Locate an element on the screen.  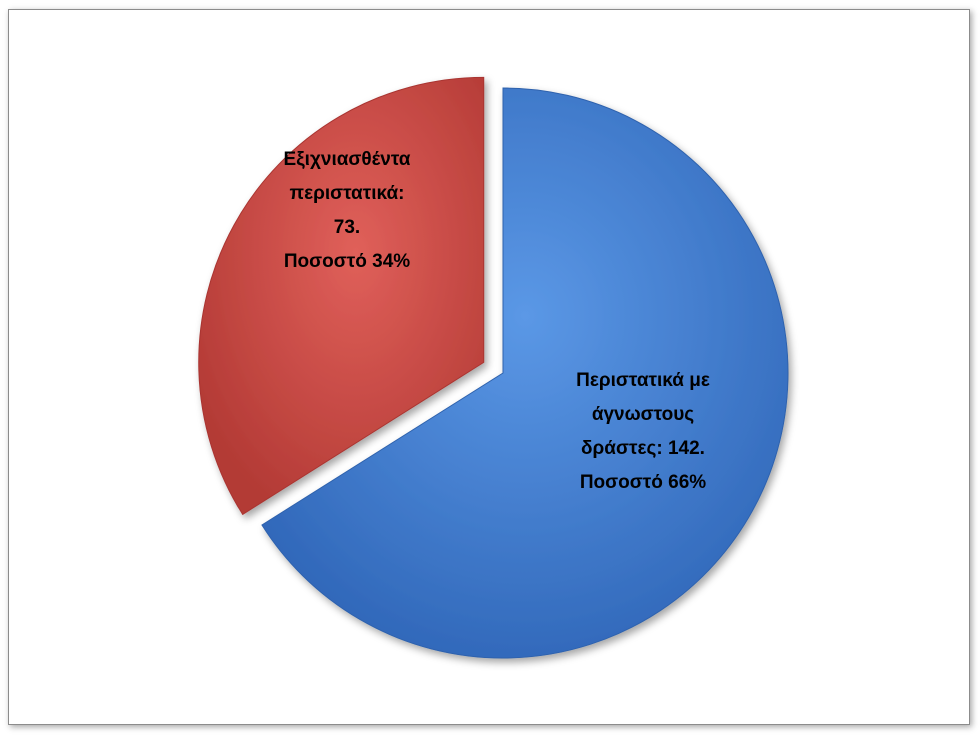
slice-label-line: δράστες: 142. is located at coordinates (643, 448).